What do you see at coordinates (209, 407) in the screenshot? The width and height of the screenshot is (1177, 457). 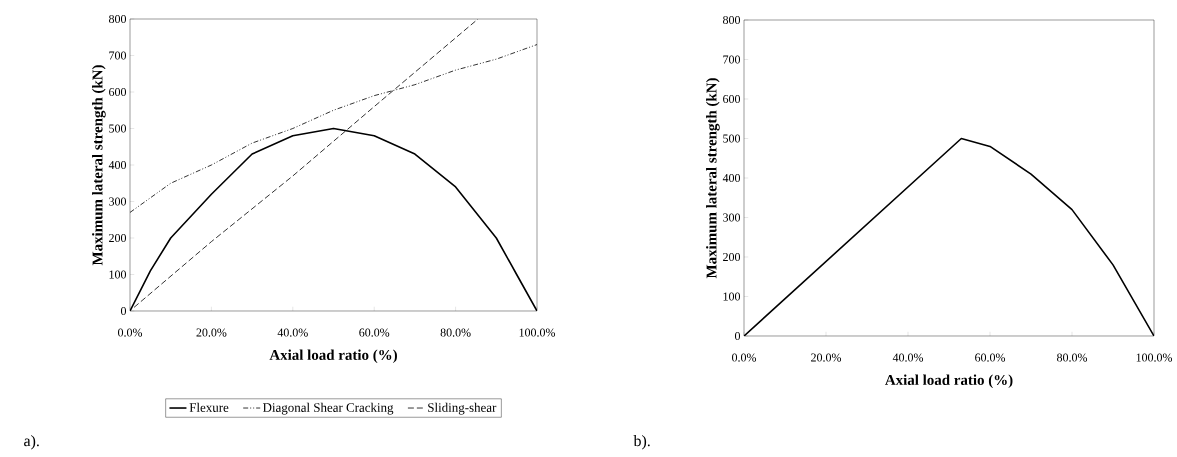 I see `legend-label: Flexure` at bounding box center [209, 407].